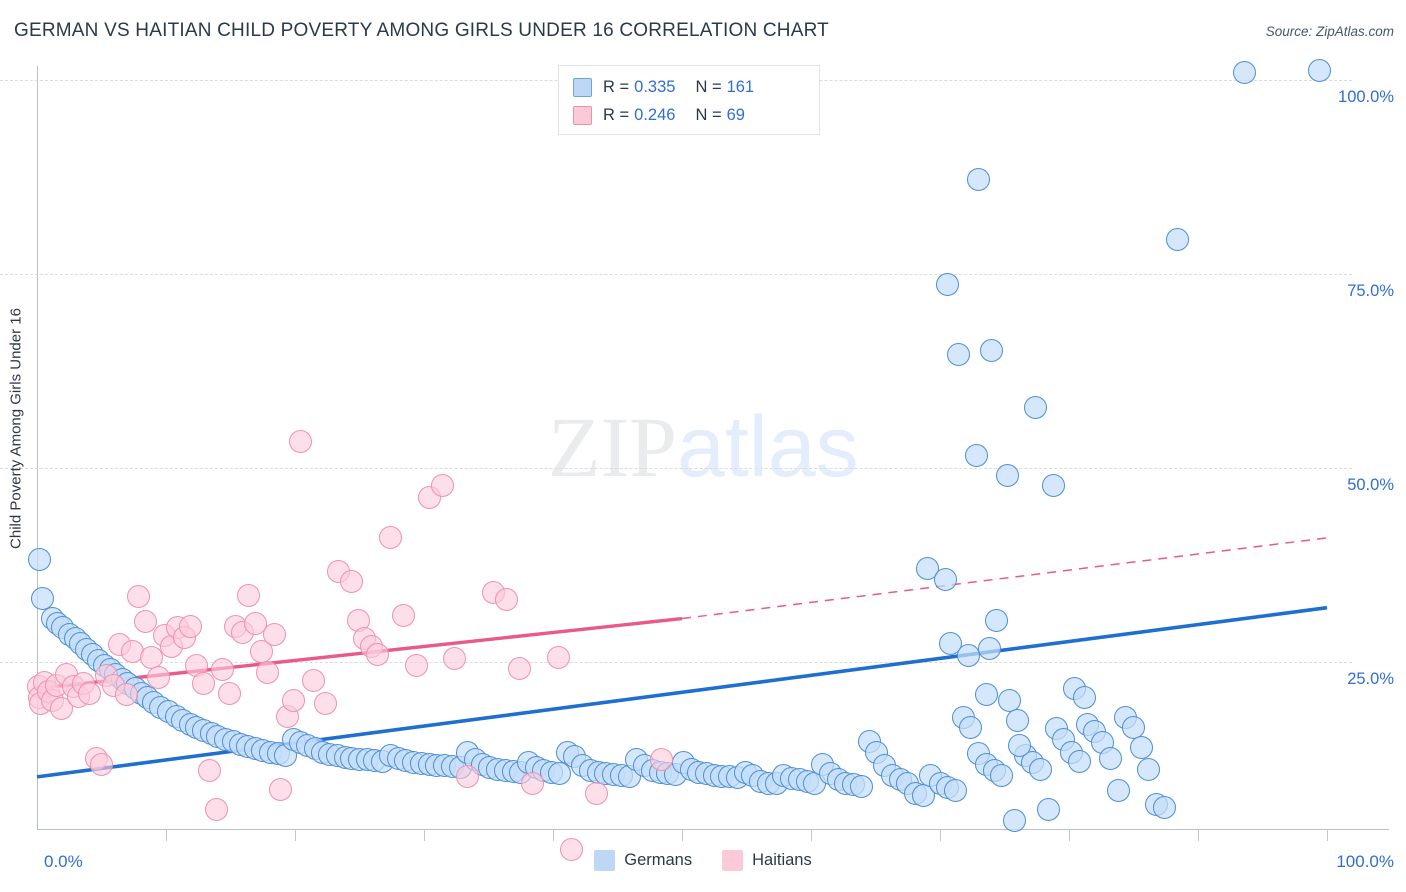 The height and width of the screenshot is (892, 1406). I want to click on x-axis-min-label: 0.0%, so click(63, 861).